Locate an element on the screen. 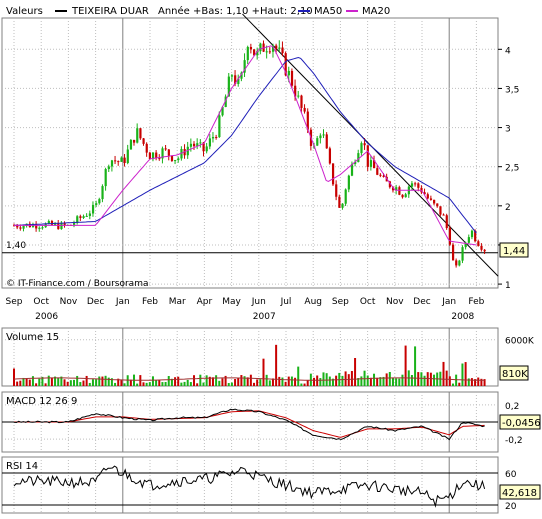 Image resolution: width=542 pixels, height=519 pixels. rsi-tick-label: 20 is located at coordinates (511, 507).